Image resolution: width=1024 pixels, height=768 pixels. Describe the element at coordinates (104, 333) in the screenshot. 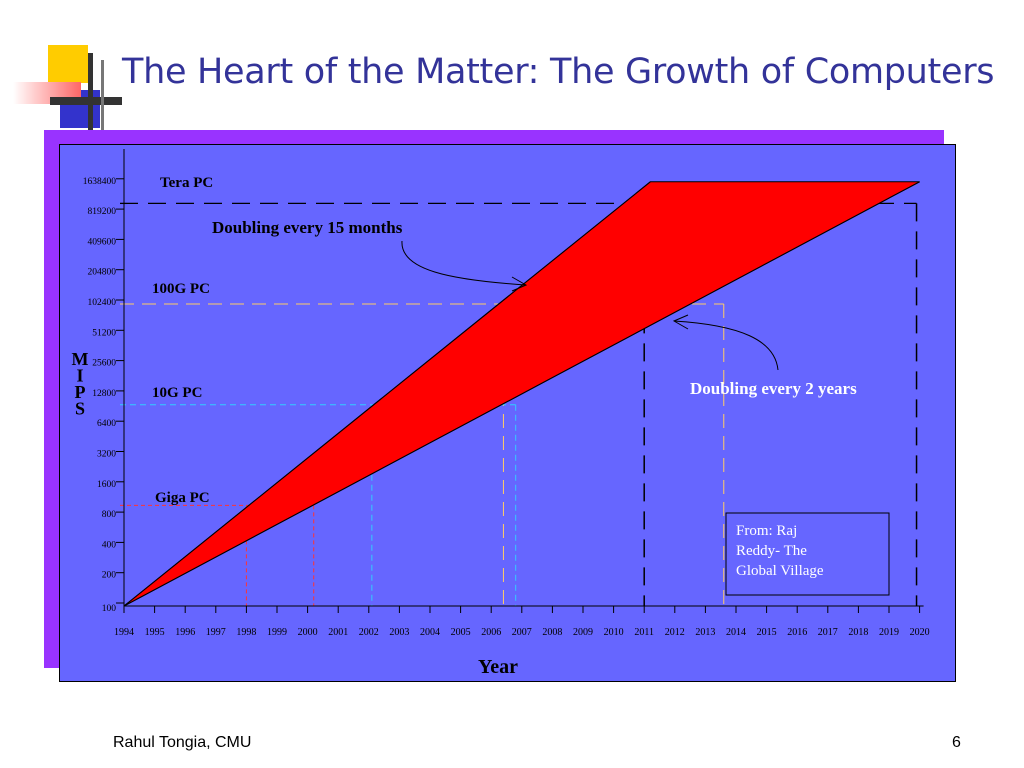

I see `y-tick-label: 51200` at that location.